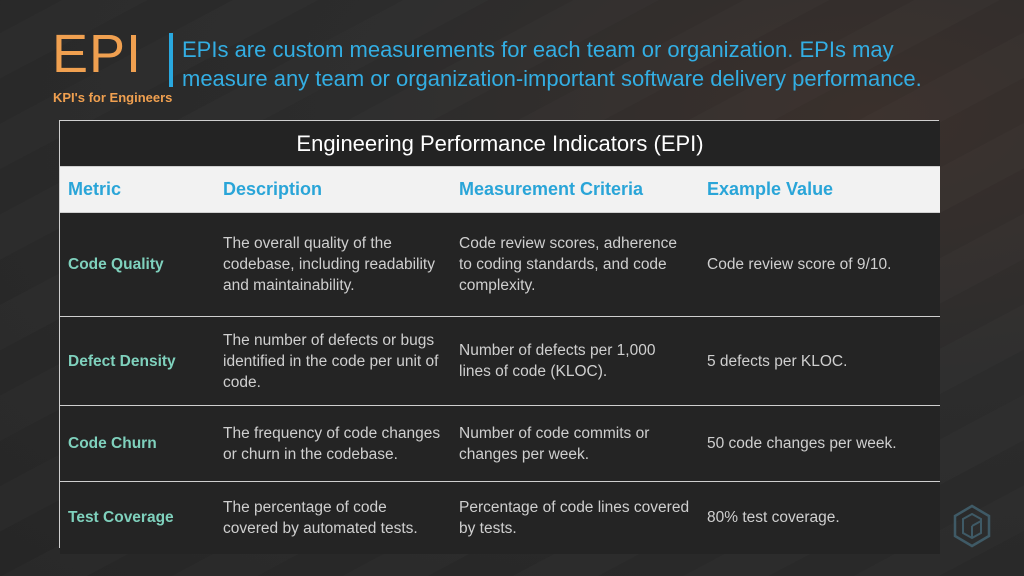  Describe the element at coordinates (137, 189) in the screenshot. I see `column-header-metric: Metric` at that location.